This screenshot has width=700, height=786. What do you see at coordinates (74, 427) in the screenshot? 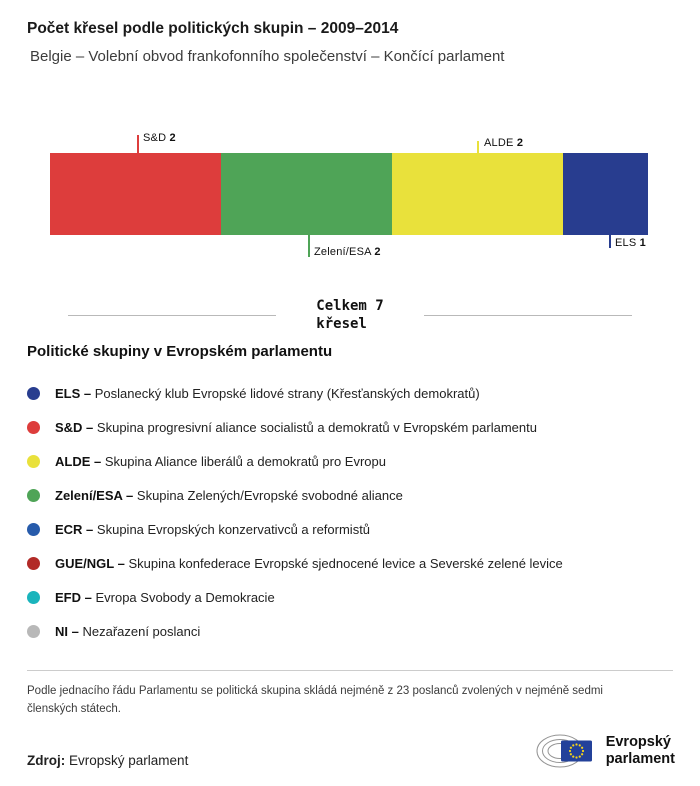
I see `legend-abbr: S&D –` at bounding box center [74, 427].